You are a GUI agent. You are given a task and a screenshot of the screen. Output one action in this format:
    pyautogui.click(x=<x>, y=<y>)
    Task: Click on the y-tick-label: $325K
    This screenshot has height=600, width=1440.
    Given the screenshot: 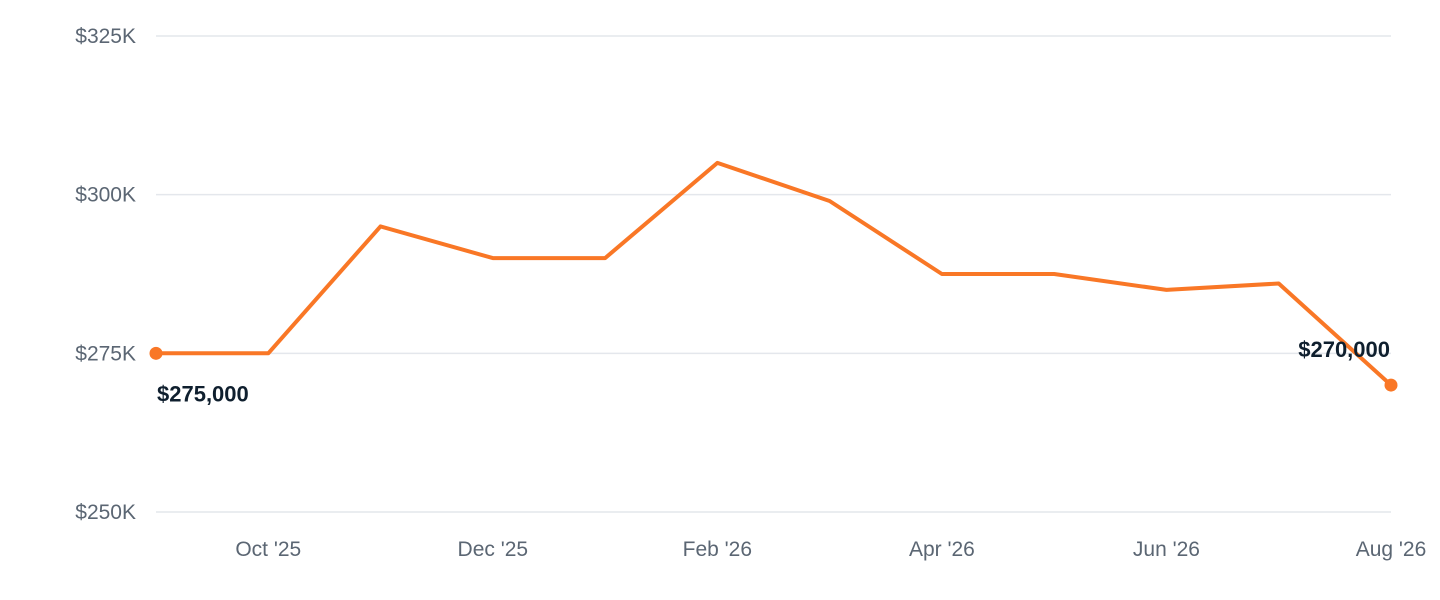 What is the action you would take?
    pyautogui.click(x=105, y=36)
    